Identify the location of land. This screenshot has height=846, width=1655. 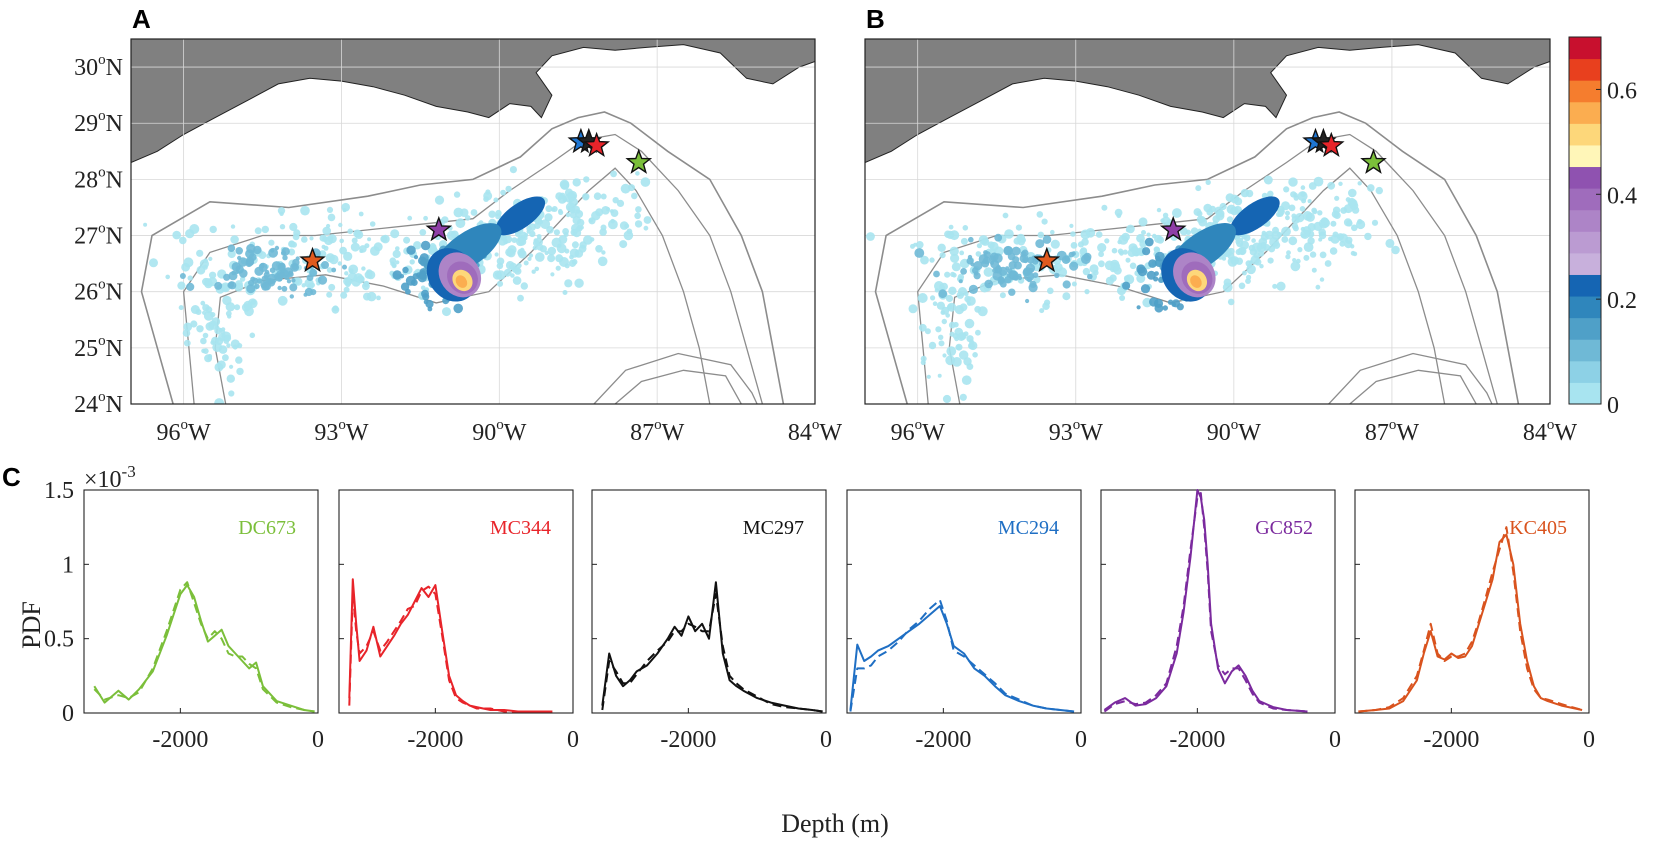
(1207, 101).